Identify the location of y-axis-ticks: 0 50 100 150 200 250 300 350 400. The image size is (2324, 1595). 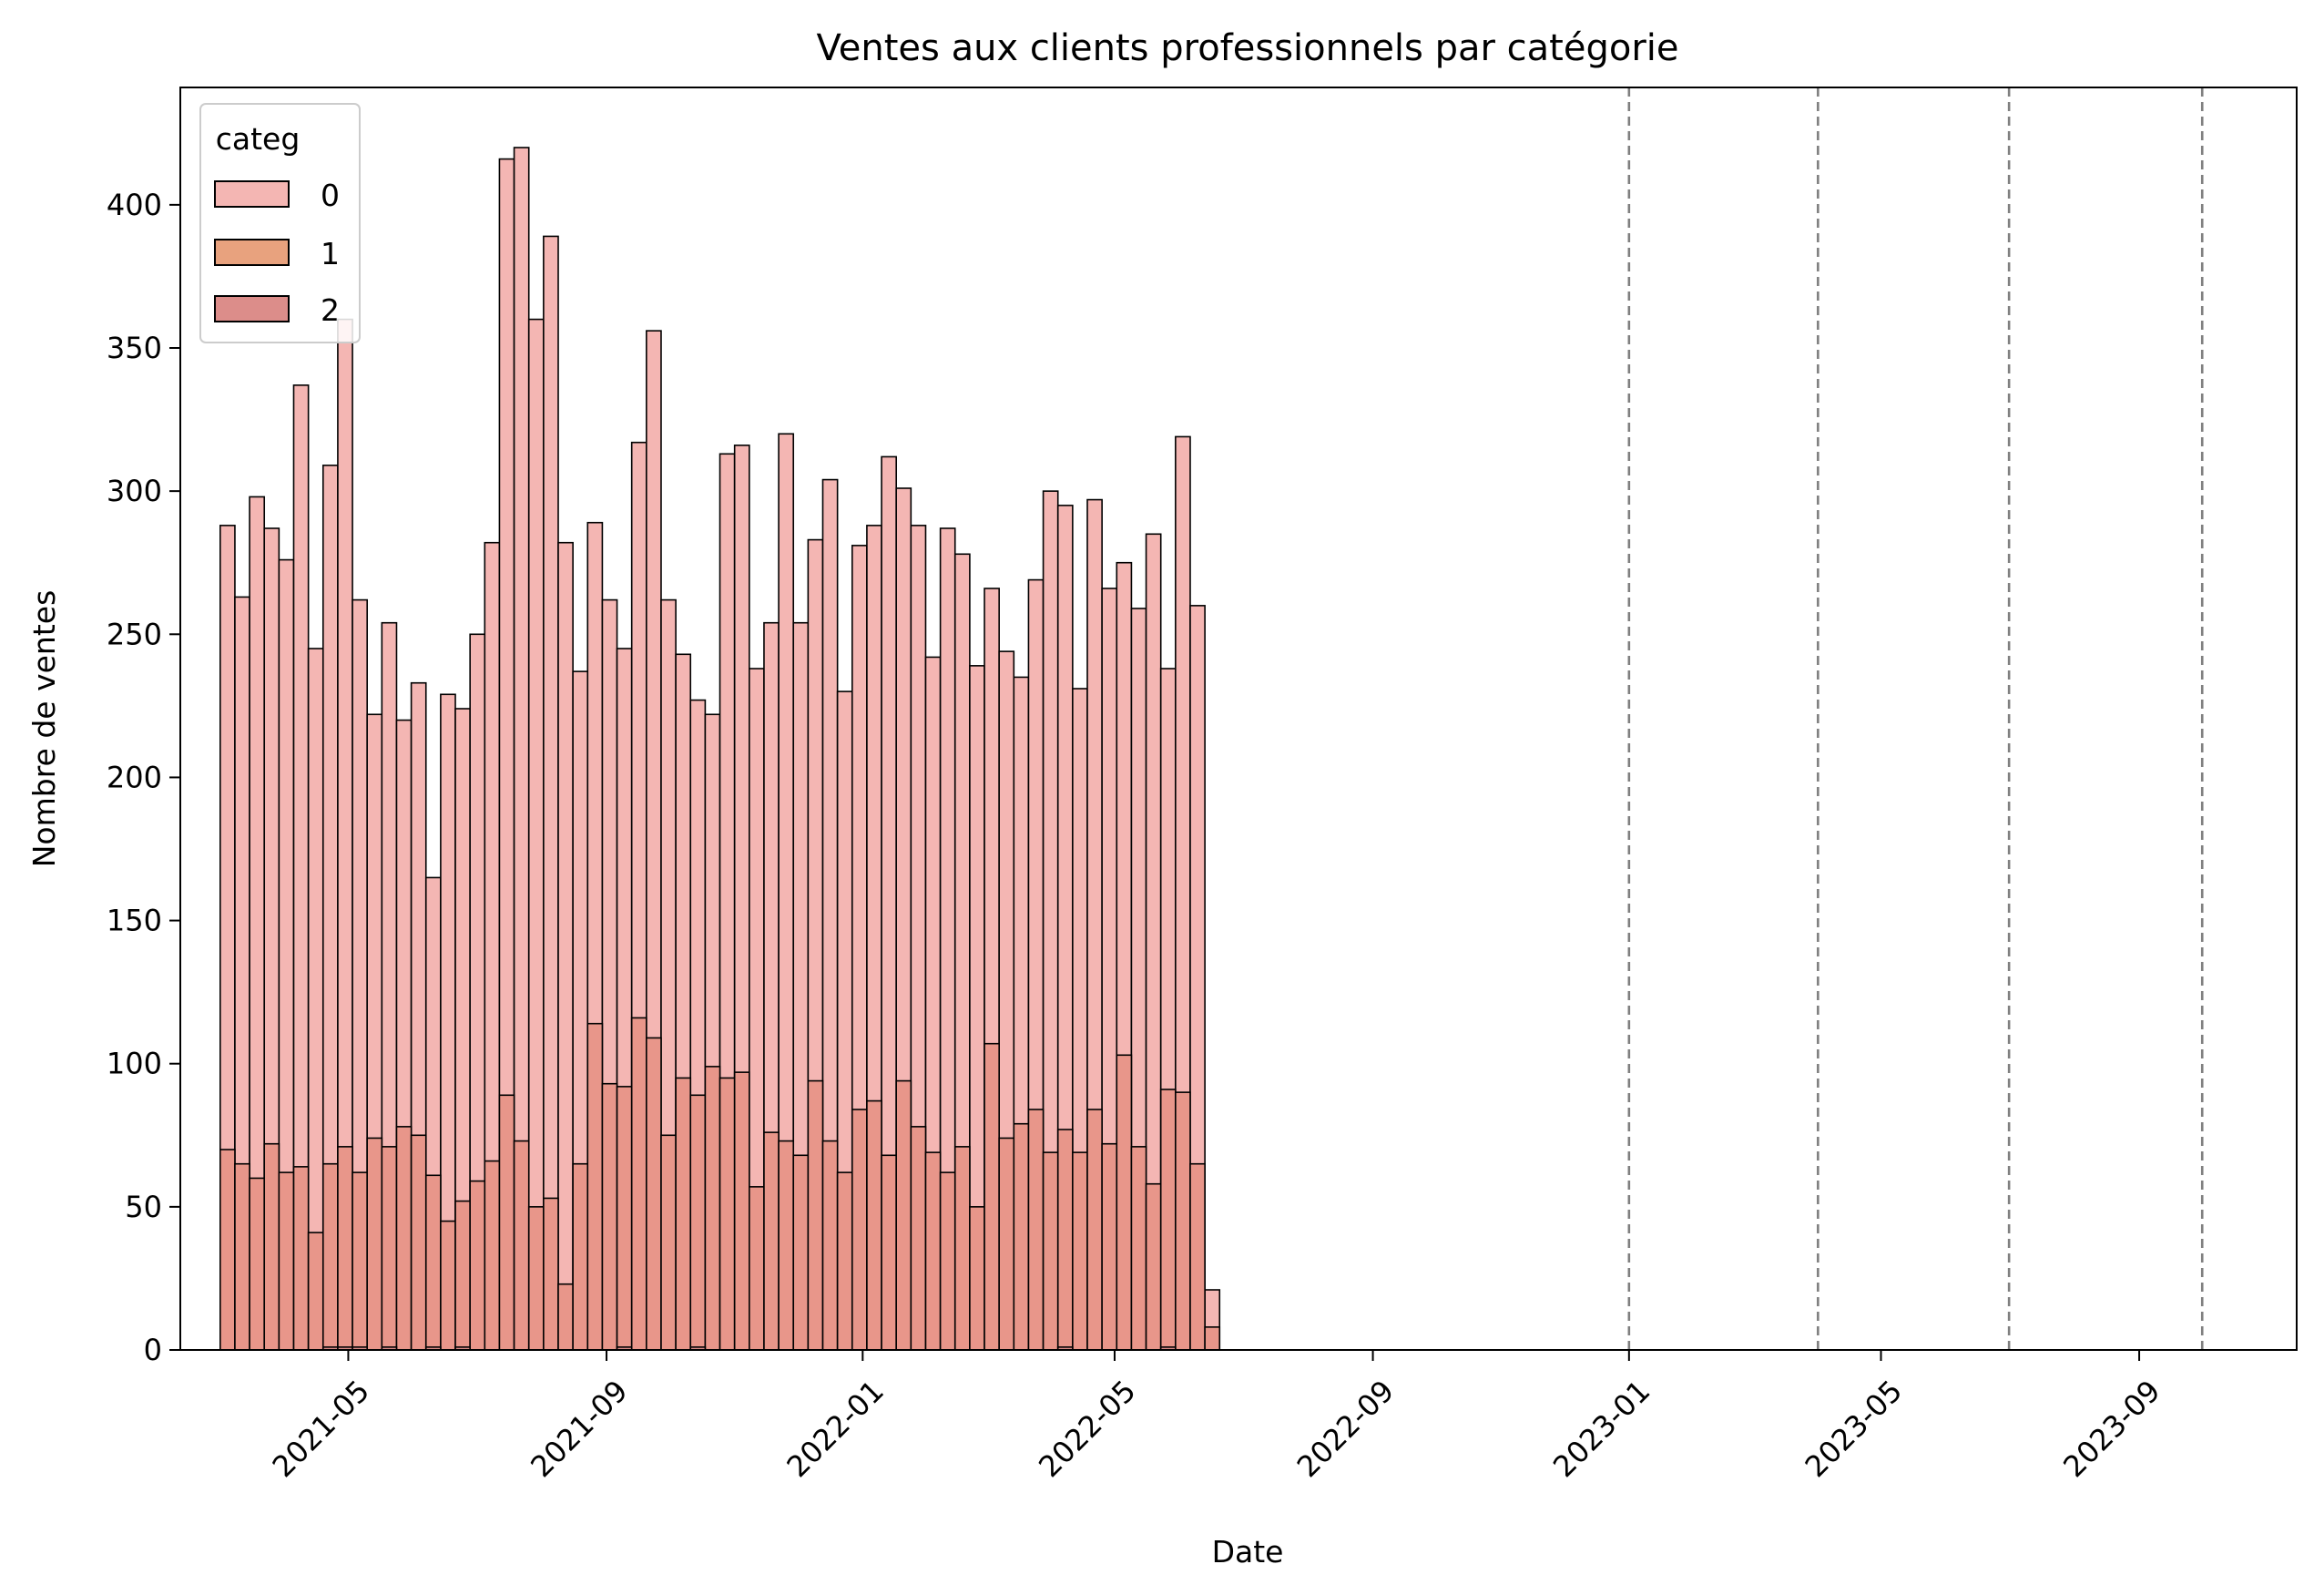
(143, 777).